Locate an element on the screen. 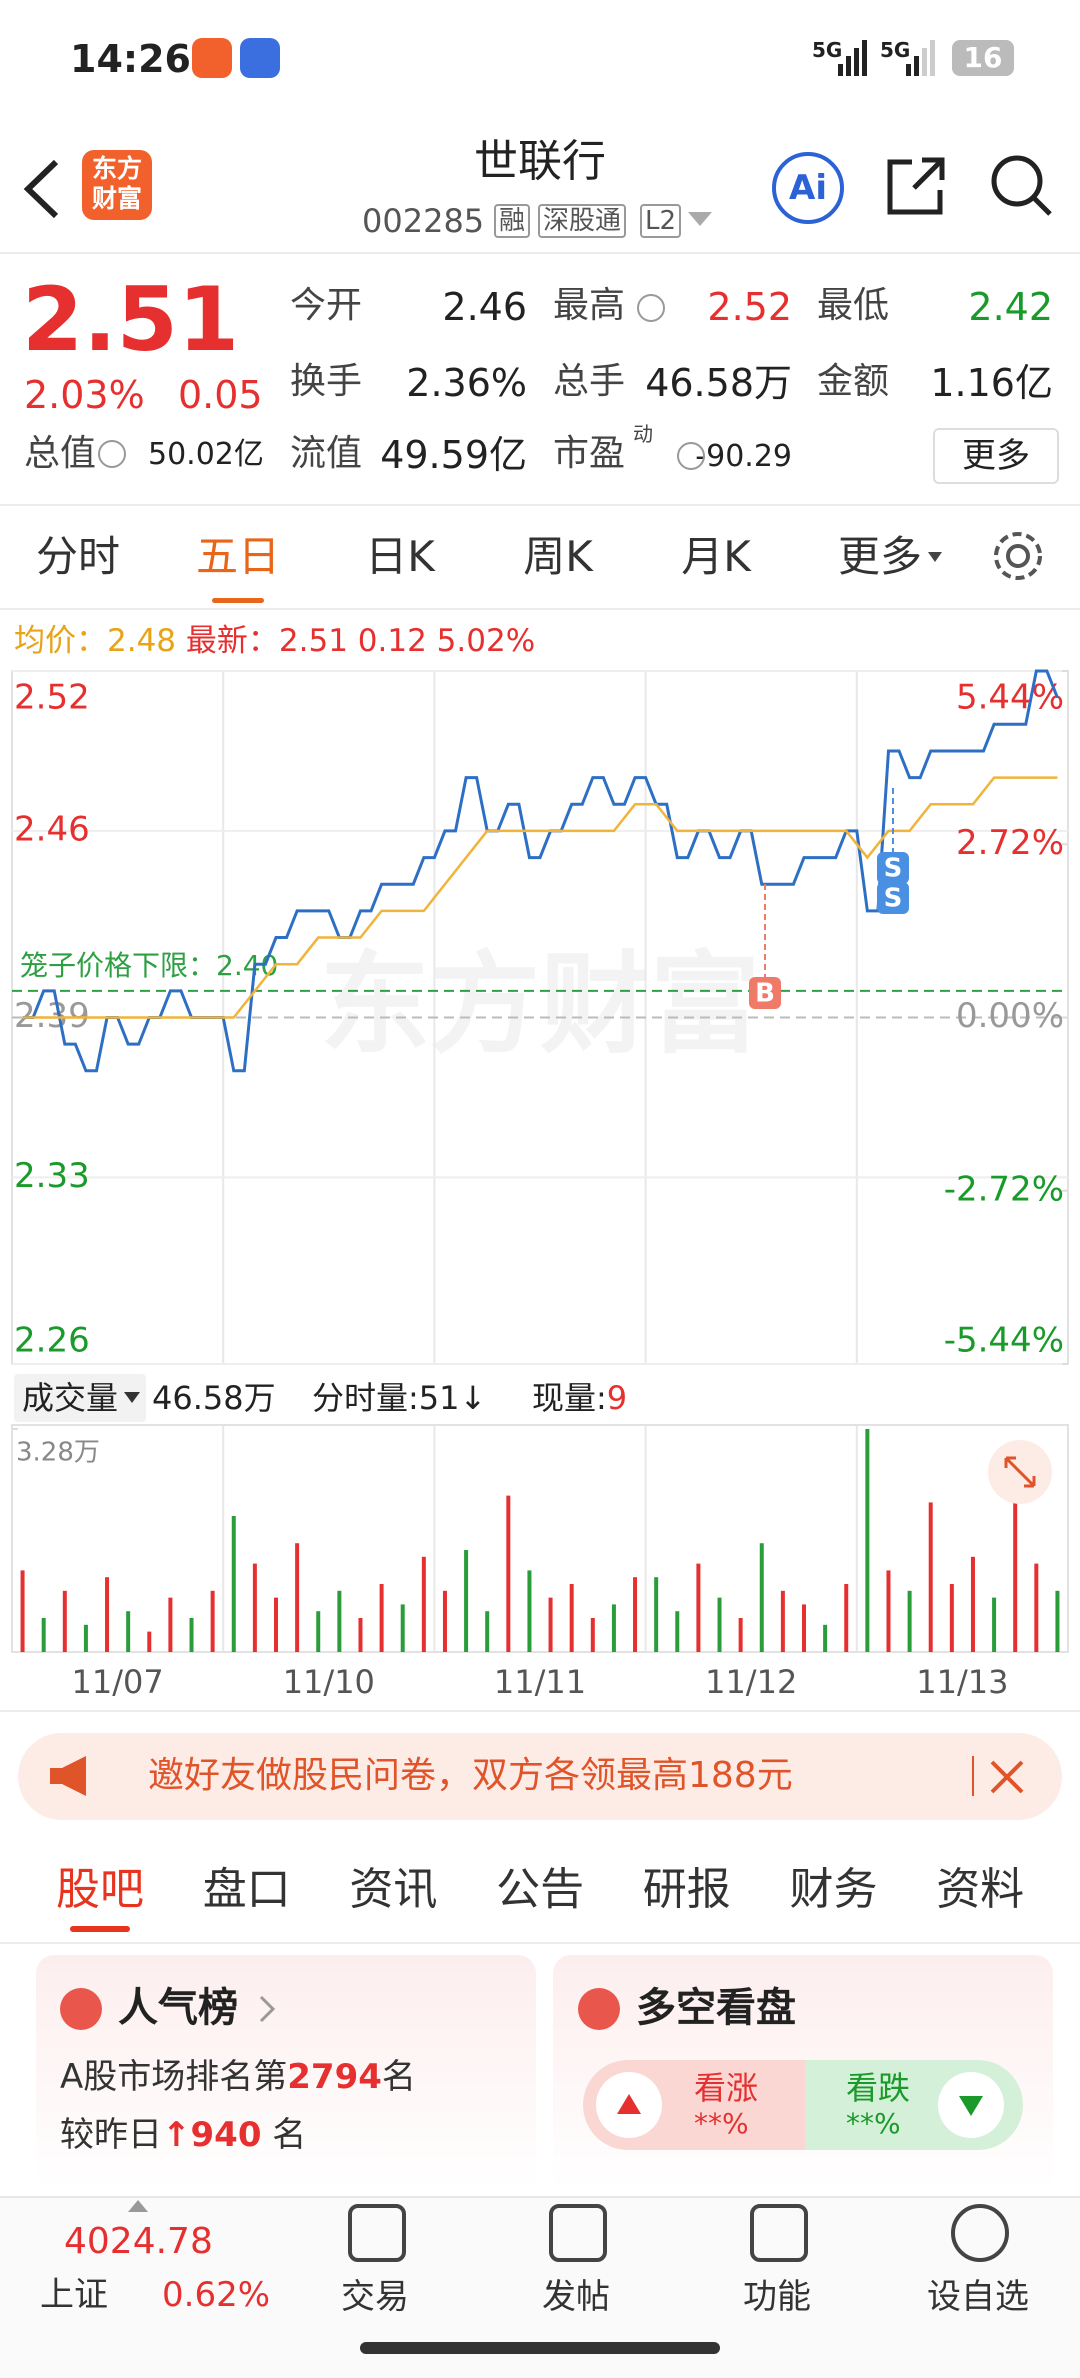 The width and height of the screenshot is (1080, 2378). close-button is located at coordinates (1007, 1777).